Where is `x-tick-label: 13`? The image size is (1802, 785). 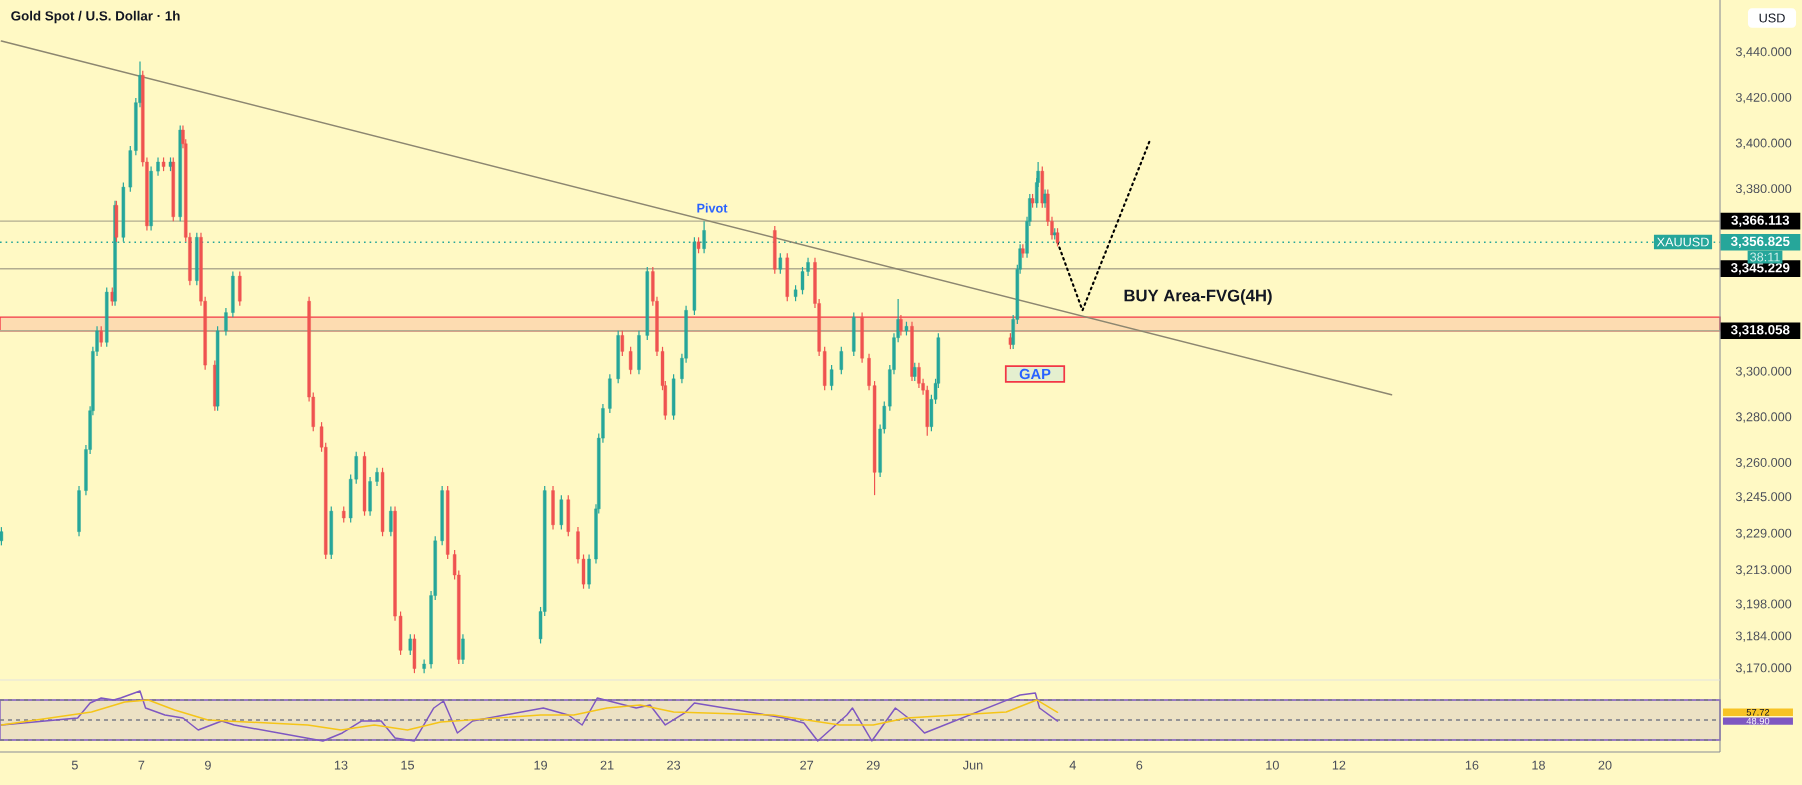
x-tick-label: 13 is located at coordinates (341, 765).